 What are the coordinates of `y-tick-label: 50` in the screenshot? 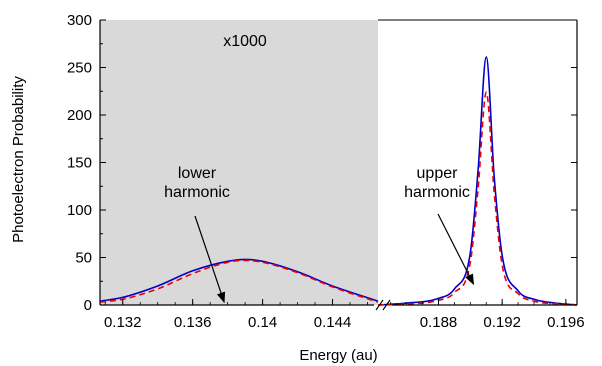 It's located at (83, 258).